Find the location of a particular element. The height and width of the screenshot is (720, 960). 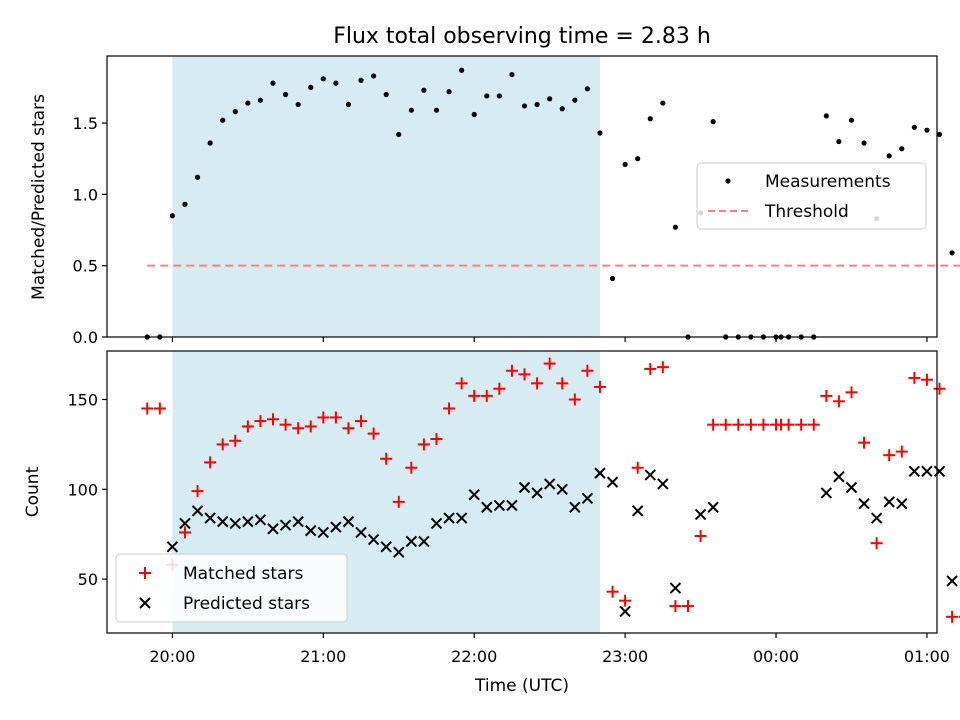

legend-matched-marker is located at coordinates (145, 573).